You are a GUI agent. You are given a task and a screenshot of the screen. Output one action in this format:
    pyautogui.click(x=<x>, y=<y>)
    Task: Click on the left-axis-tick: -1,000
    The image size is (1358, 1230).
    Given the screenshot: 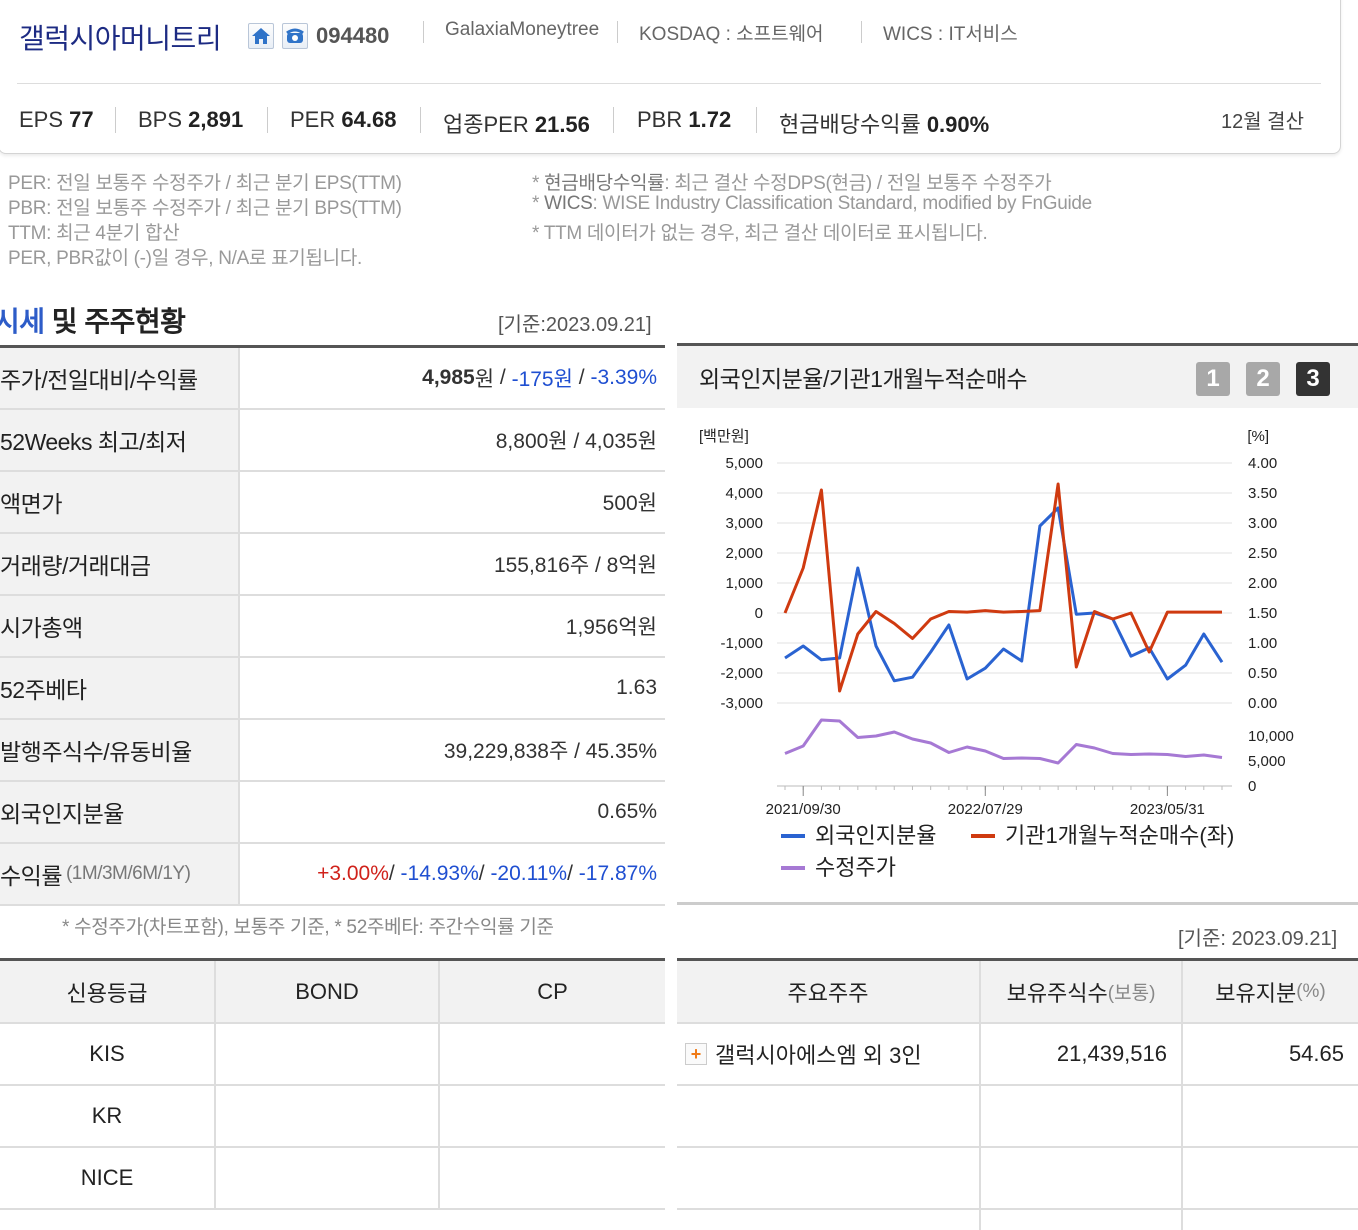 What is the action you would take?
    pyautogui.click(x=741, y=643)
    